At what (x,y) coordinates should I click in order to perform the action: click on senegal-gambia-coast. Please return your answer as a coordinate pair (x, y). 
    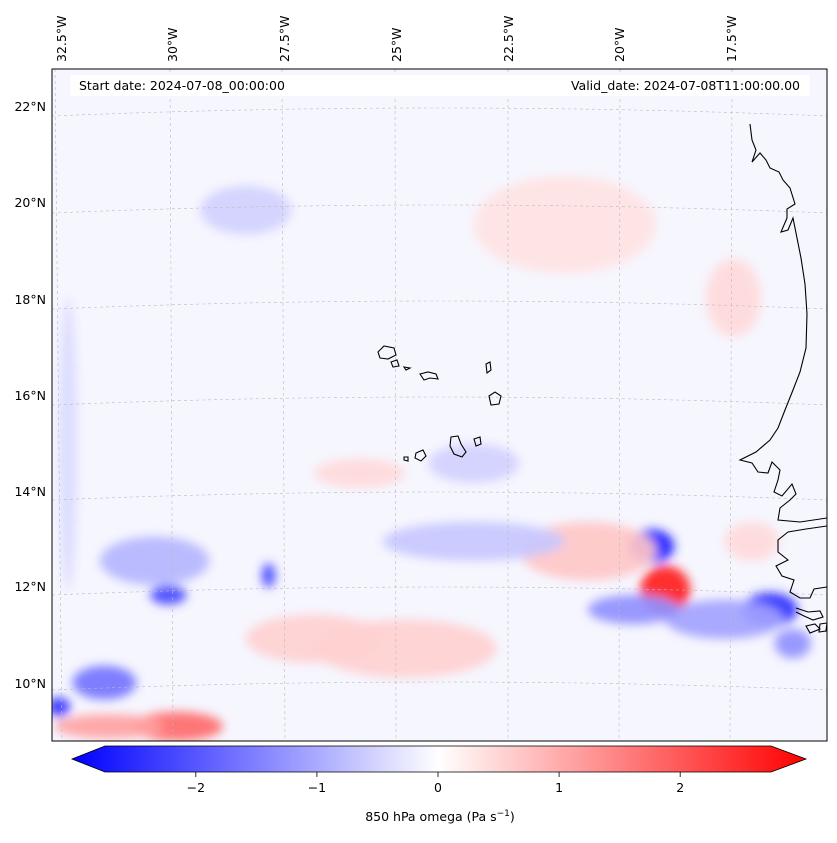
    Looking at the image, I should click on (801, 562).